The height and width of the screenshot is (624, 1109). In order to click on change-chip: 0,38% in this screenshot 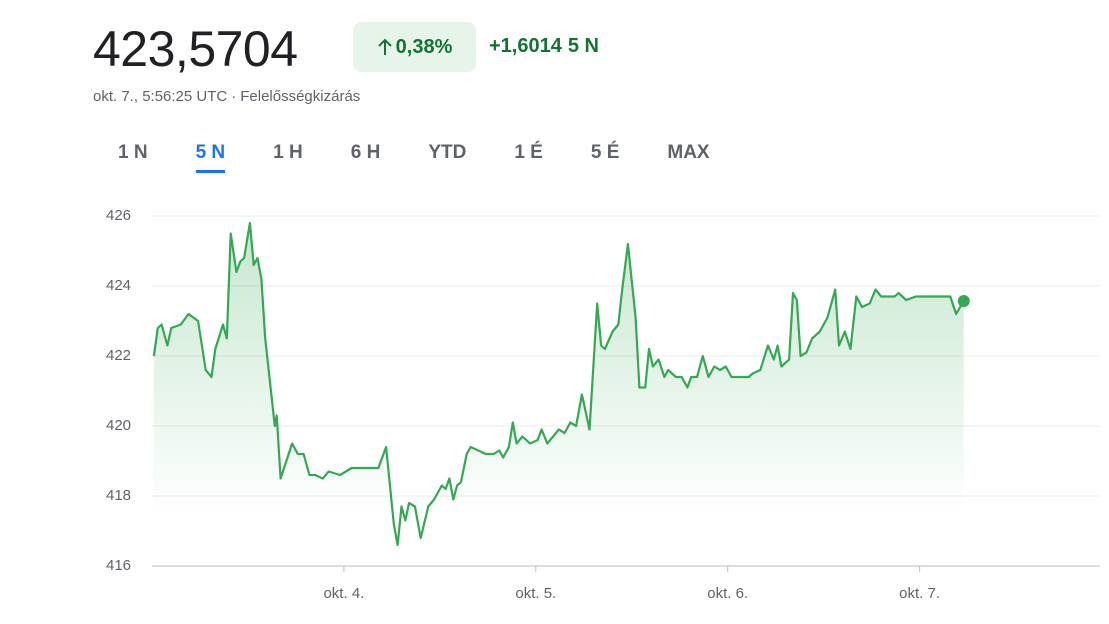, I will do `click(414, 47)`.